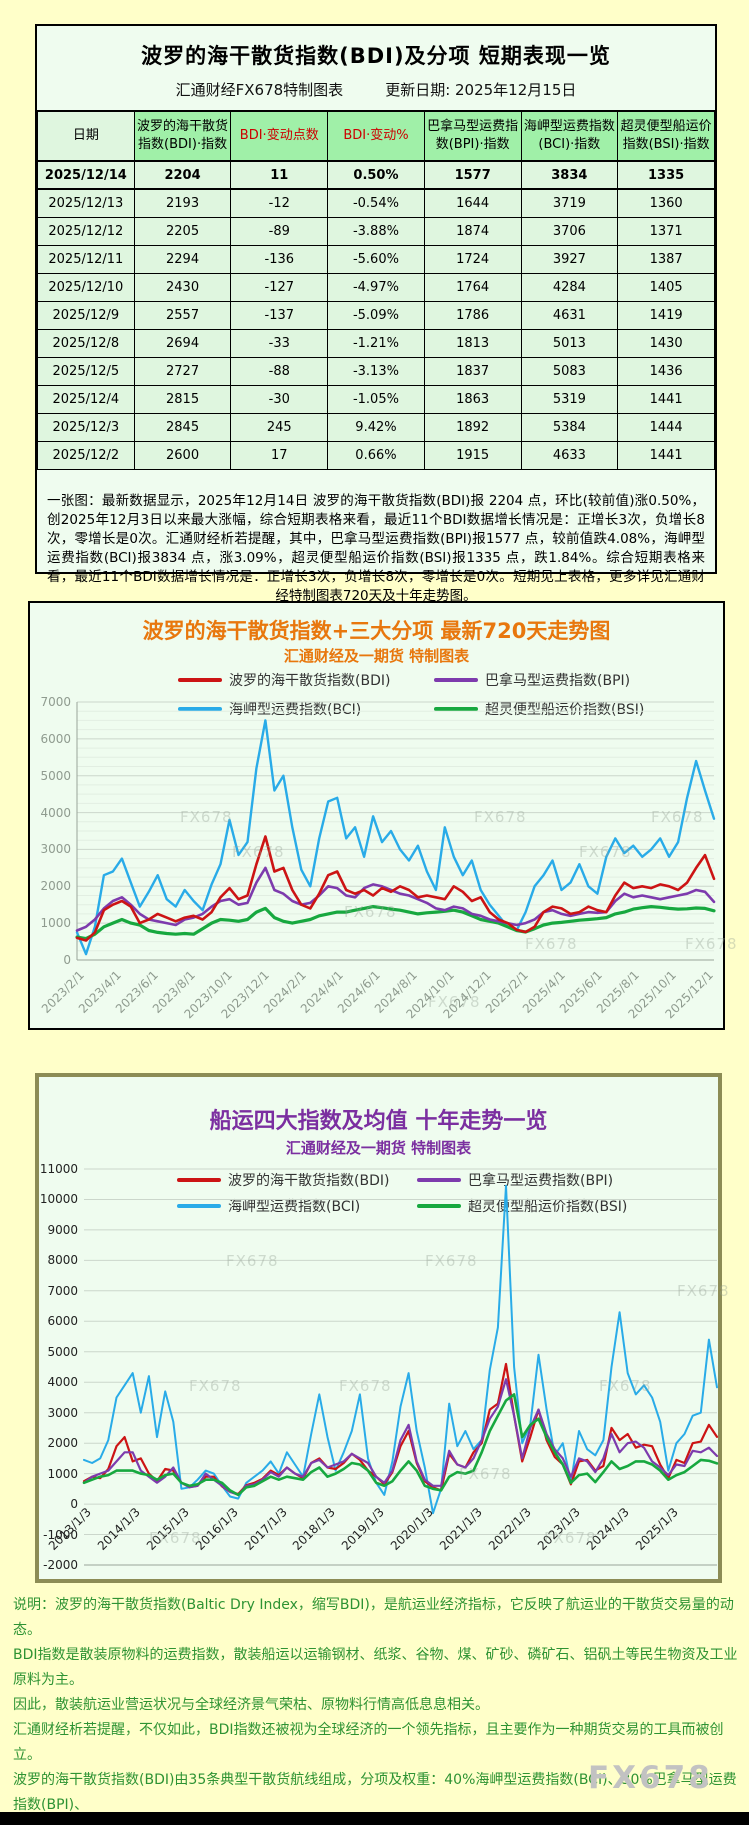  I want to click on table-cell: 2025/12/8, so click(86, 343).